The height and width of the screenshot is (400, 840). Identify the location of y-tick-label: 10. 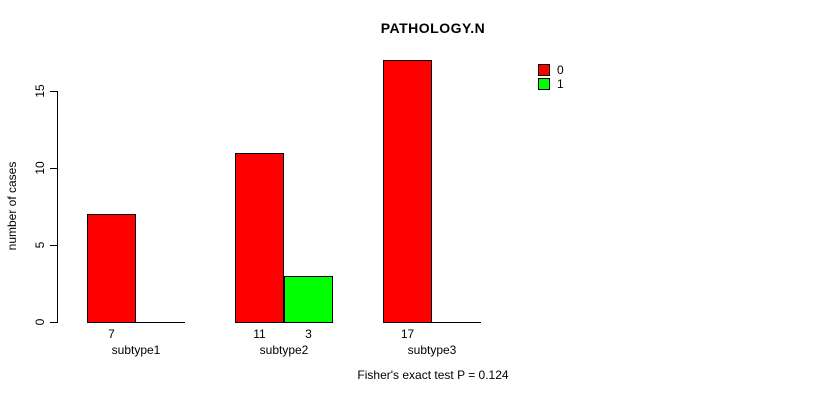
(40, 168).